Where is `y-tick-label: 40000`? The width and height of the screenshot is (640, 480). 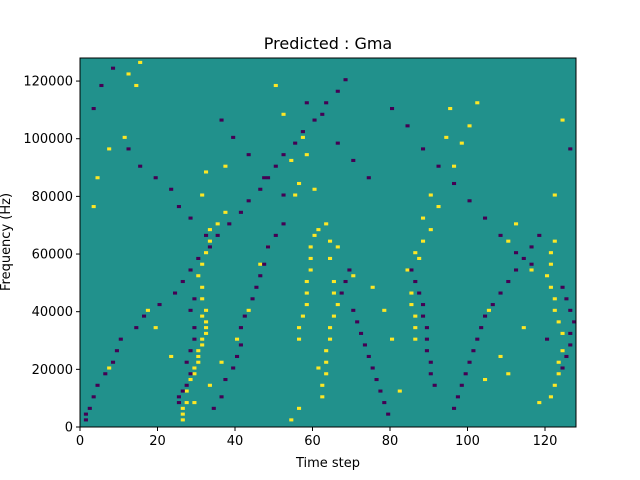 y-tick-label: 40000 is located at coordinates (52, 312).